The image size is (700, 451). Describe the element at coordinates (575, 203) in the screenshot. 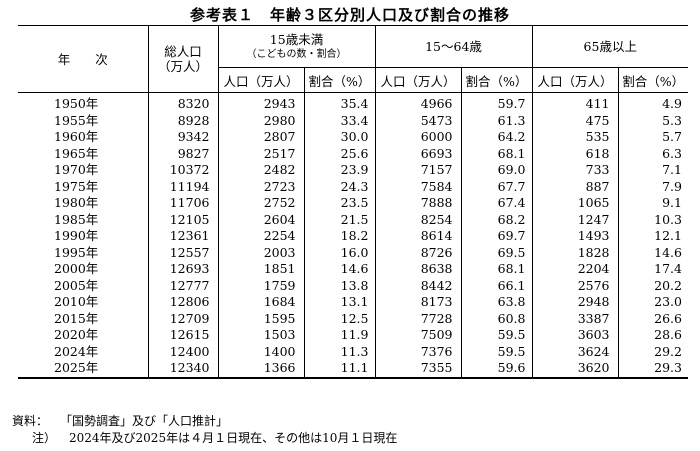

I see `elderly-population-cell: 1065` at that location.